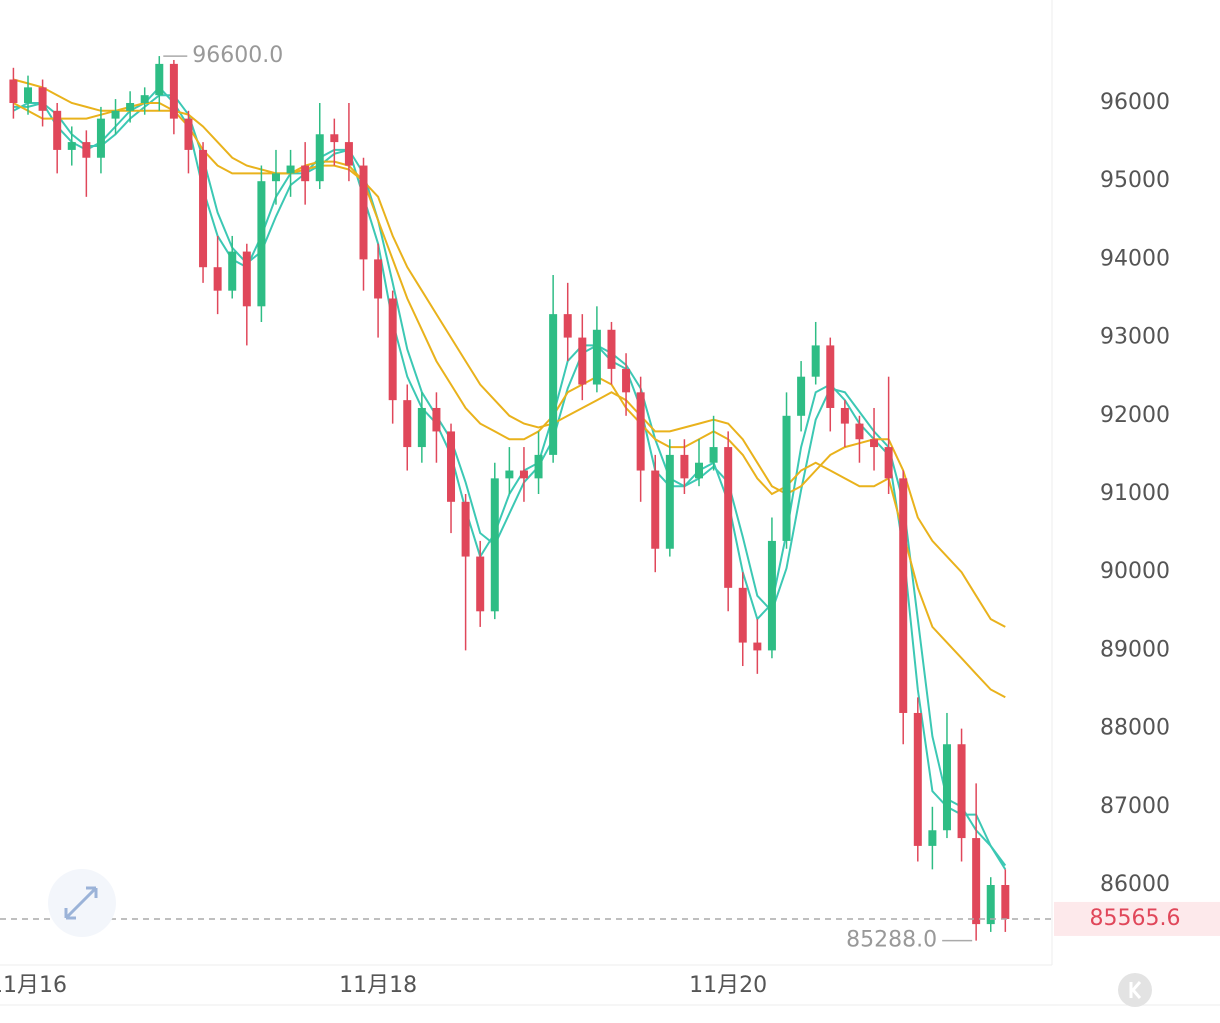 This screenshot has width=1220, height=1023. I want to click on y-tick-label: 96000, so click(1135, 102).